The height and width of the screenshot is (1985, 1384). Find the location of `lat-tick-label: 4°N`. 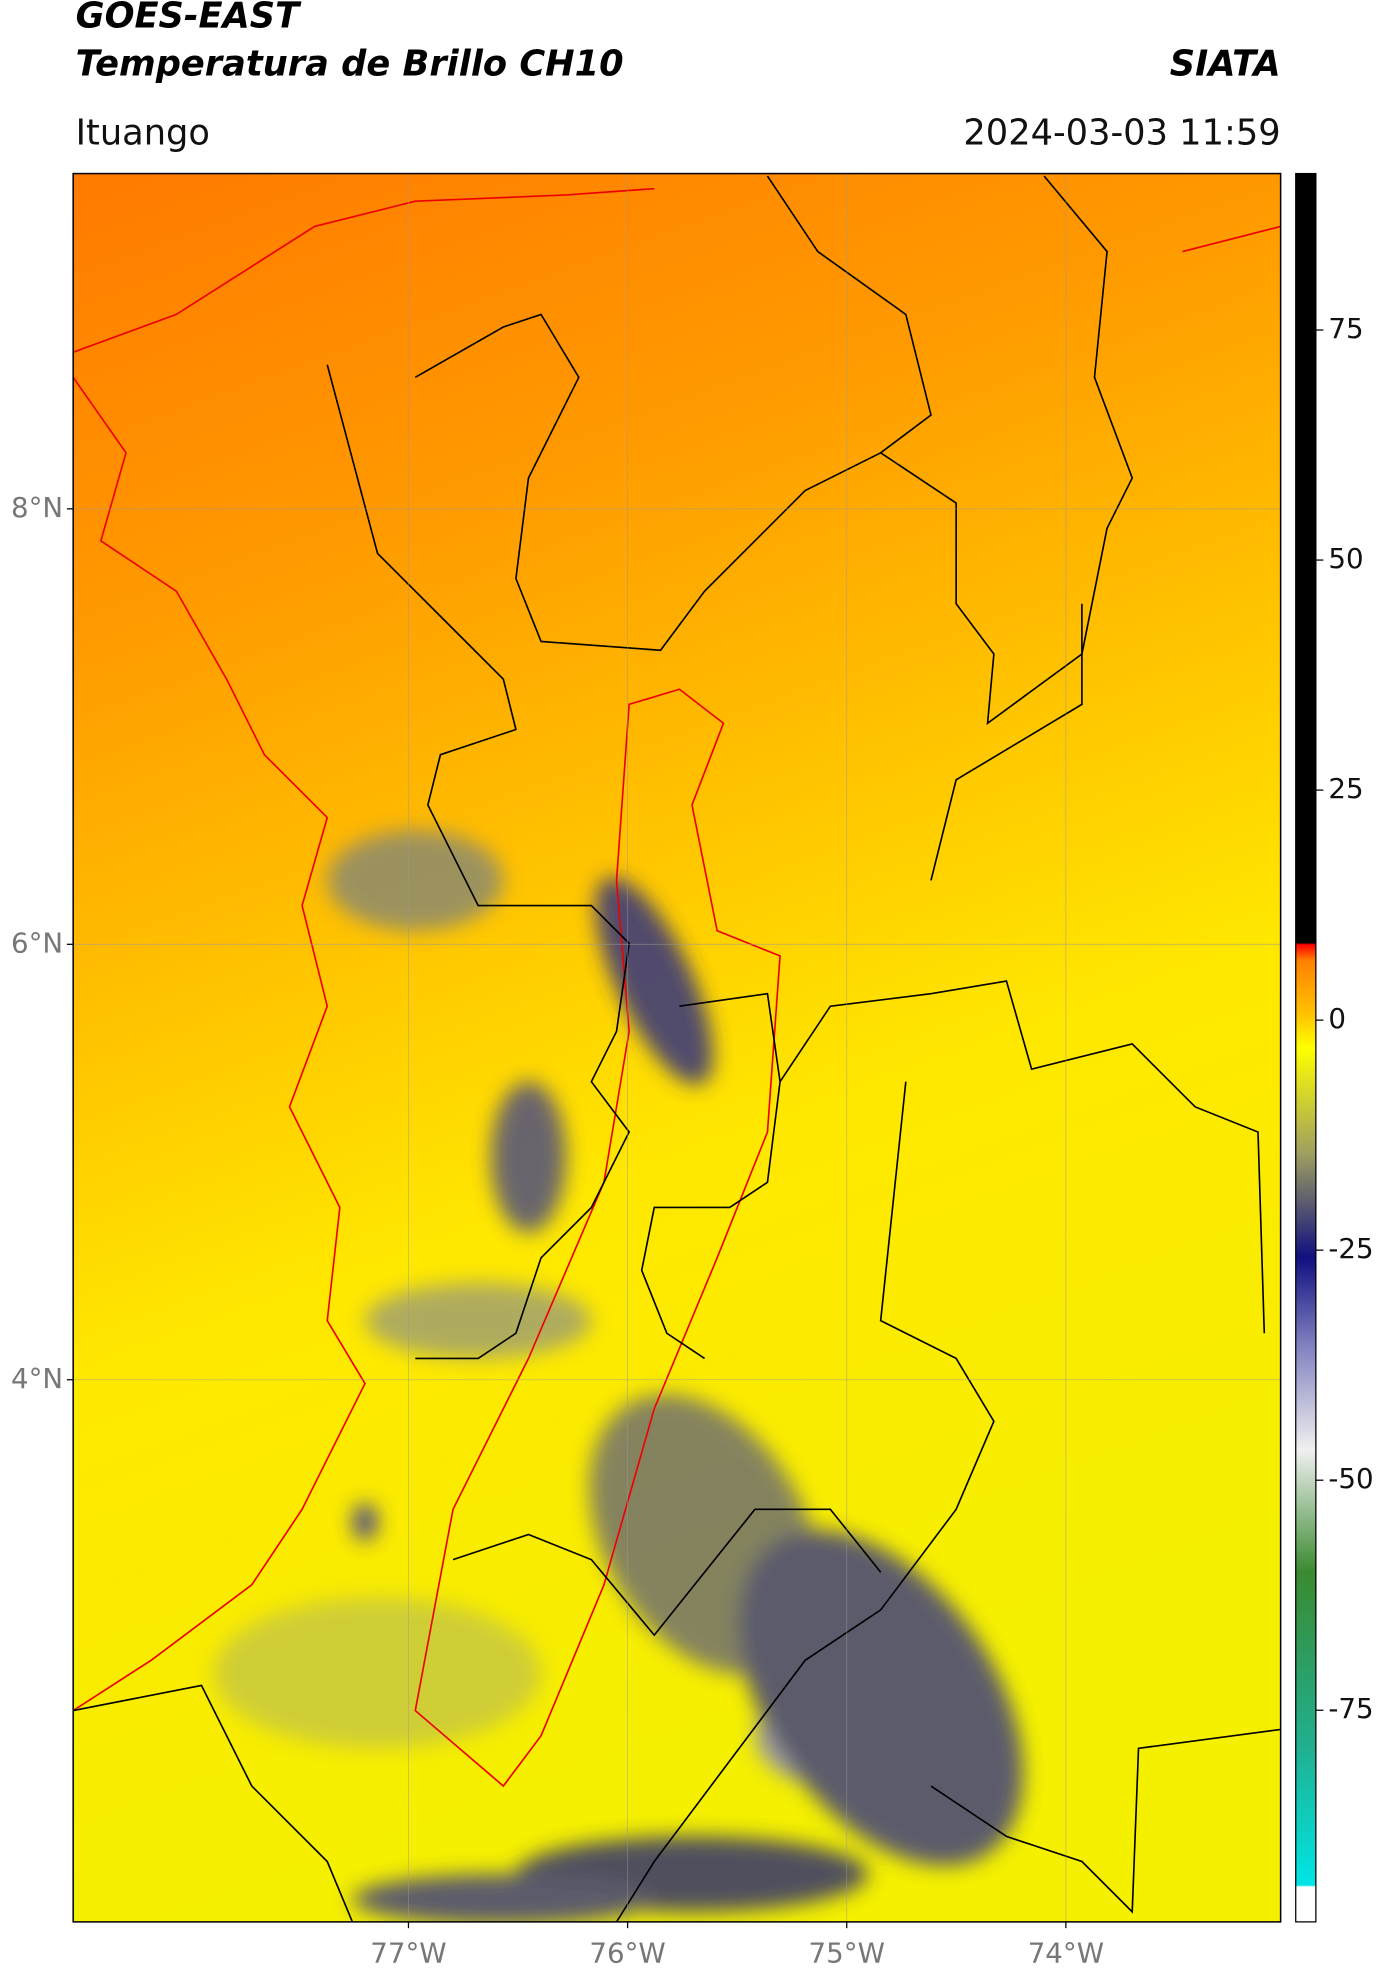

lat-tick-label: 4°N is located at coordinates (37, 1378).